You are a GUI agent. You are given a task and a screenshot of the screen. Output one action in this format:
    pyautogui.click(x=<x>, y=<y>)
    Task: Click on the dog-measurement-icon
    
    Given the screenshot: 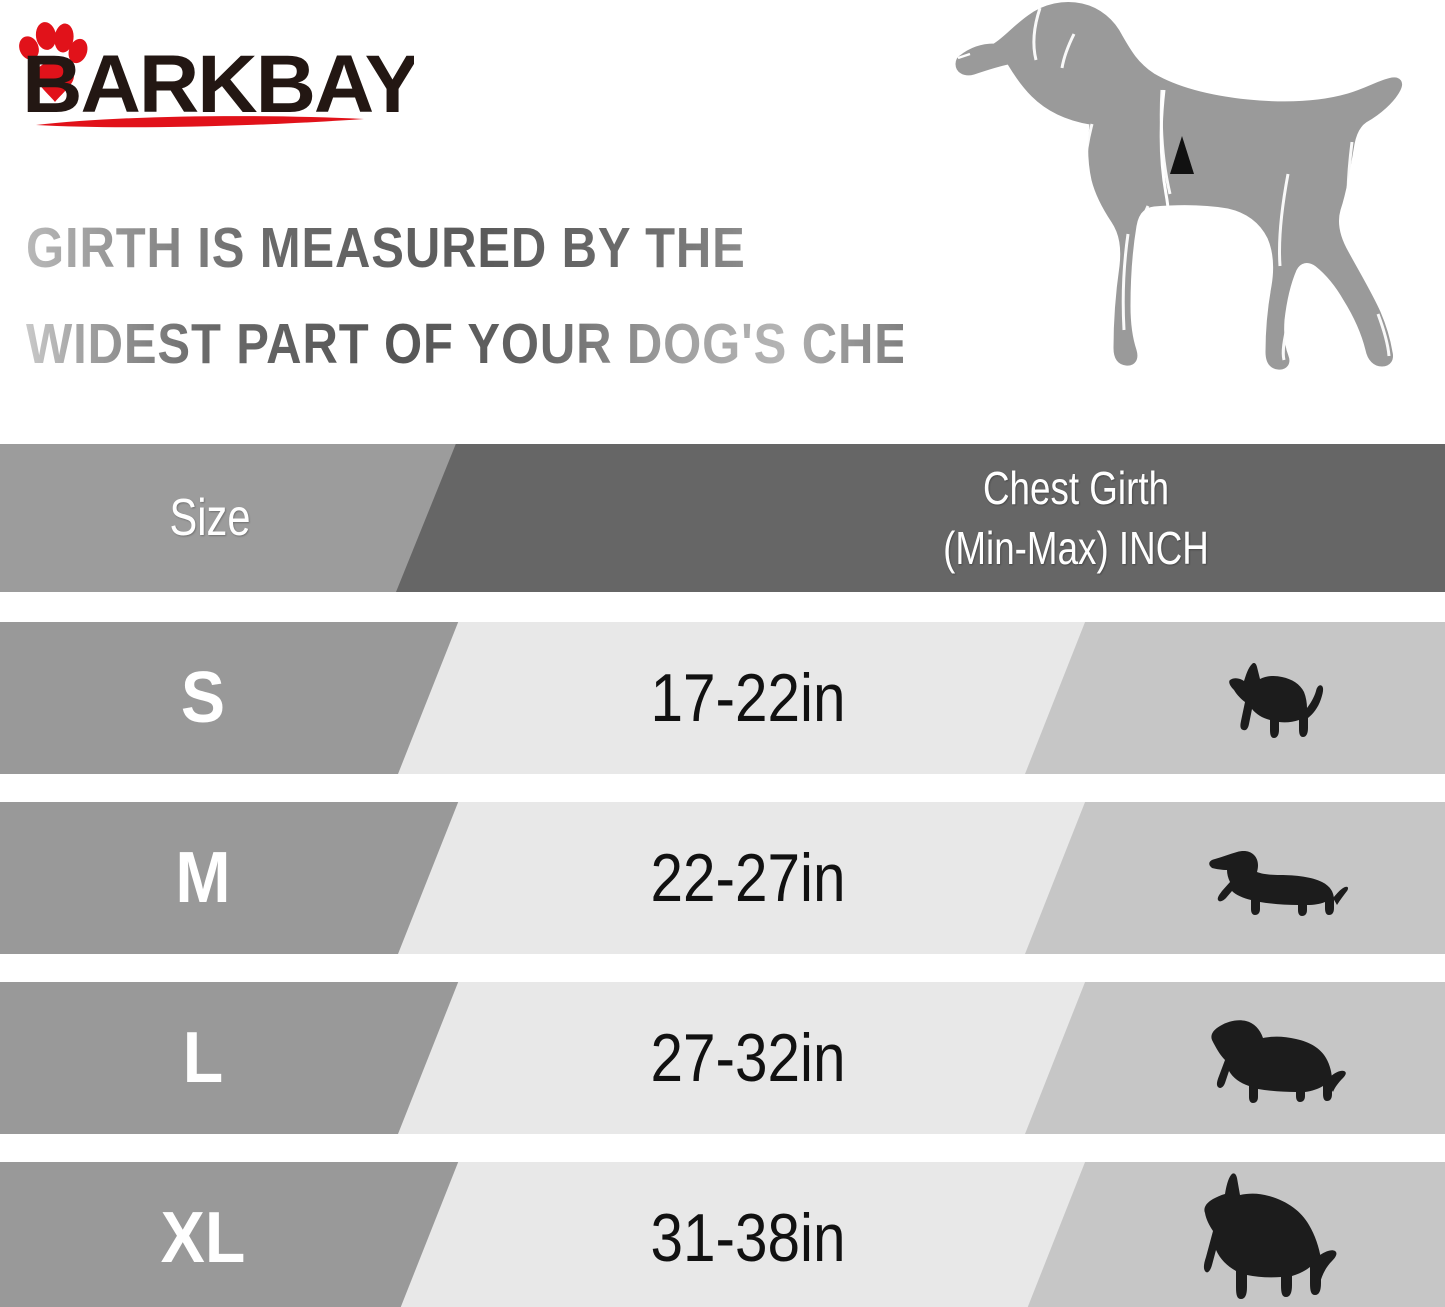 What is the action you would take?
    pyautogui.click(x=1179, y=186)
    